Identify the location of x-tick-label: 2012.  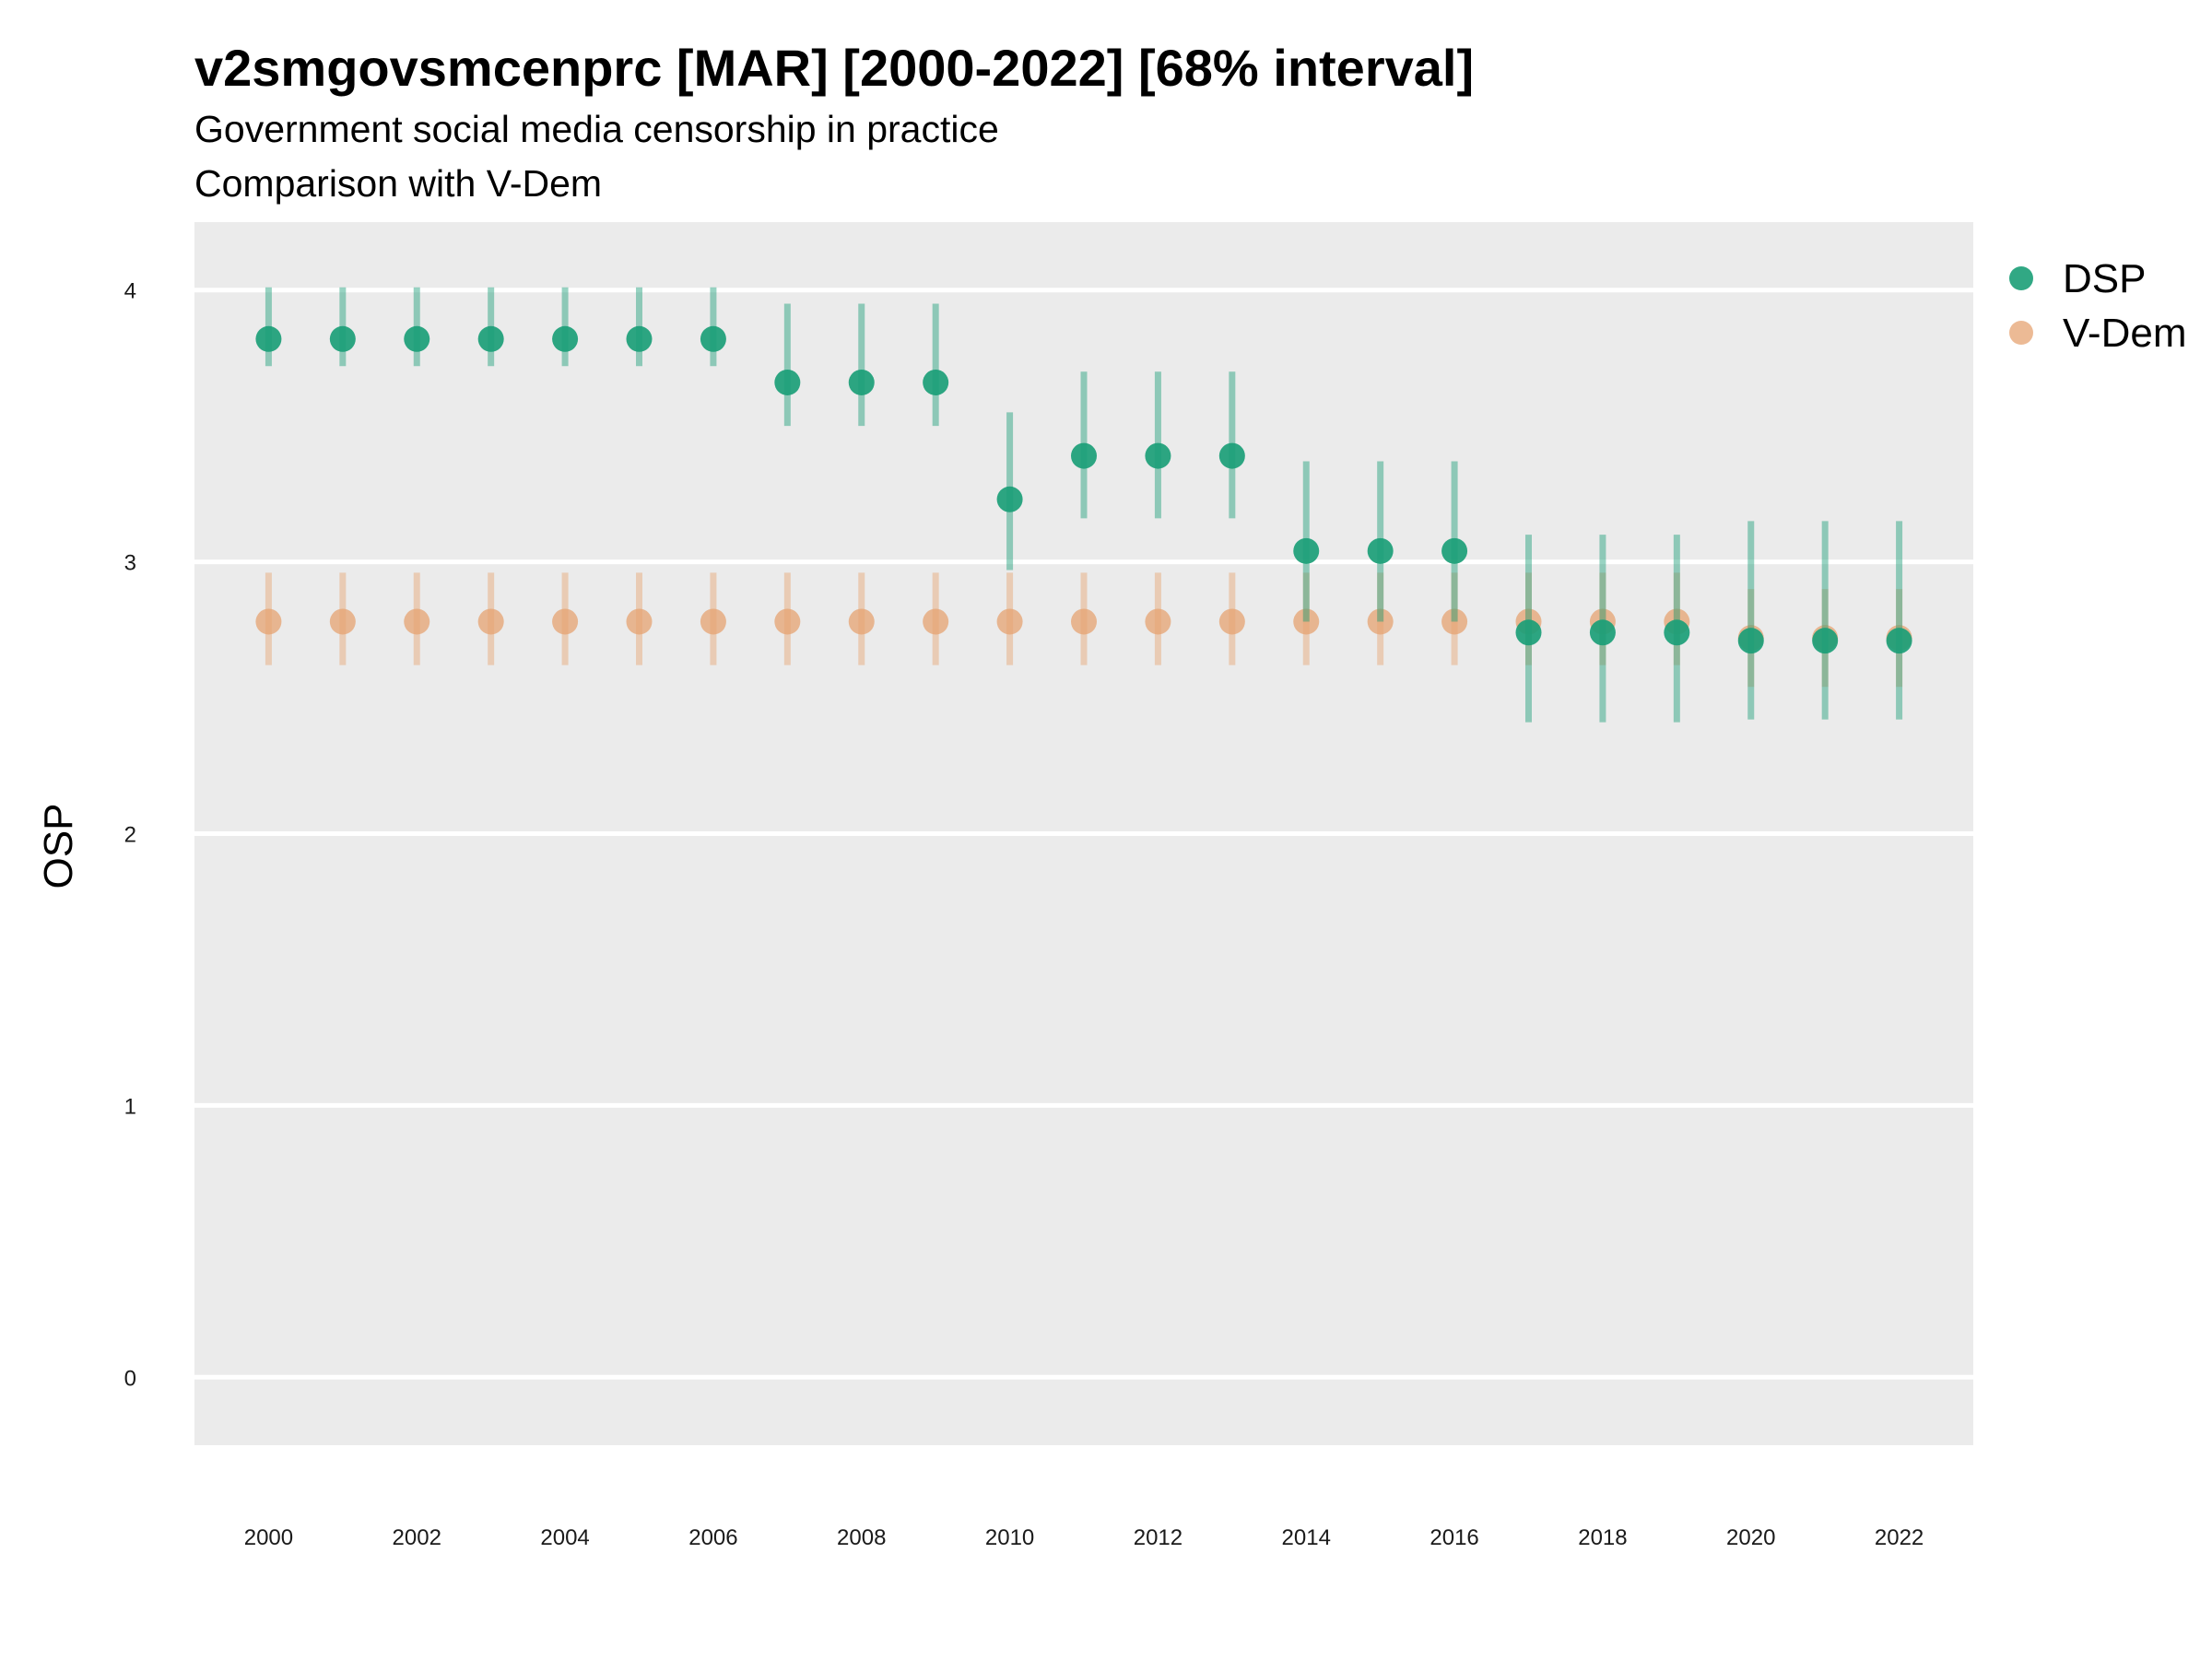
(1158, 1537).